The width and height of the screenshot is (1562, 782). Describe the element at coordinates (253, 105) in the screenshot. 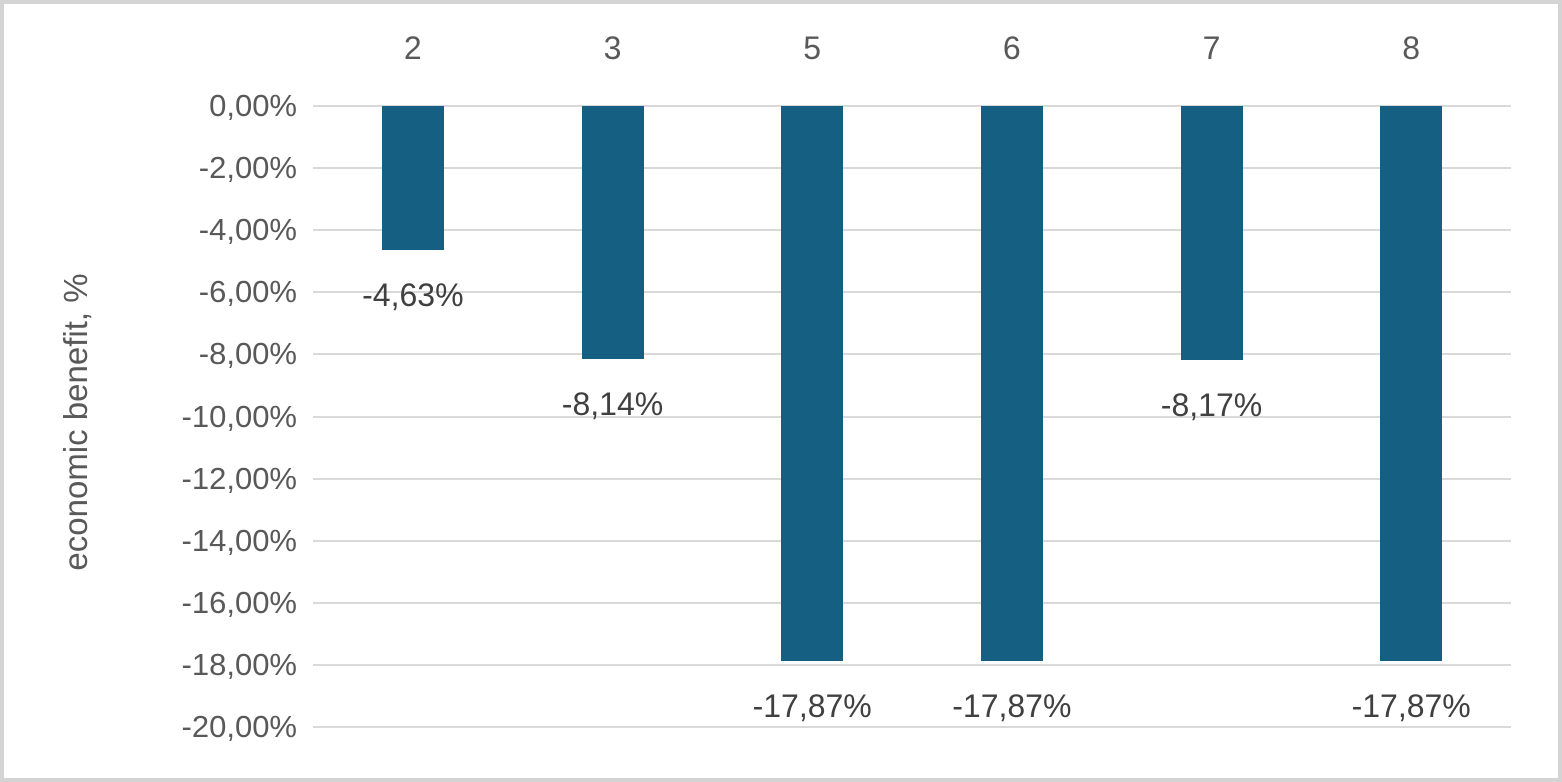

I see `y-axis-tick-label: 0,00%` at that location.